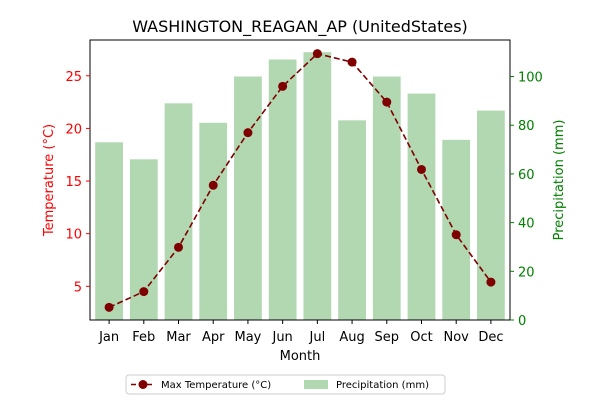  What do you see at coordinates (421, 169) in the screenshot?
I see `temp-point-oct` at bounding box center [421, 169].